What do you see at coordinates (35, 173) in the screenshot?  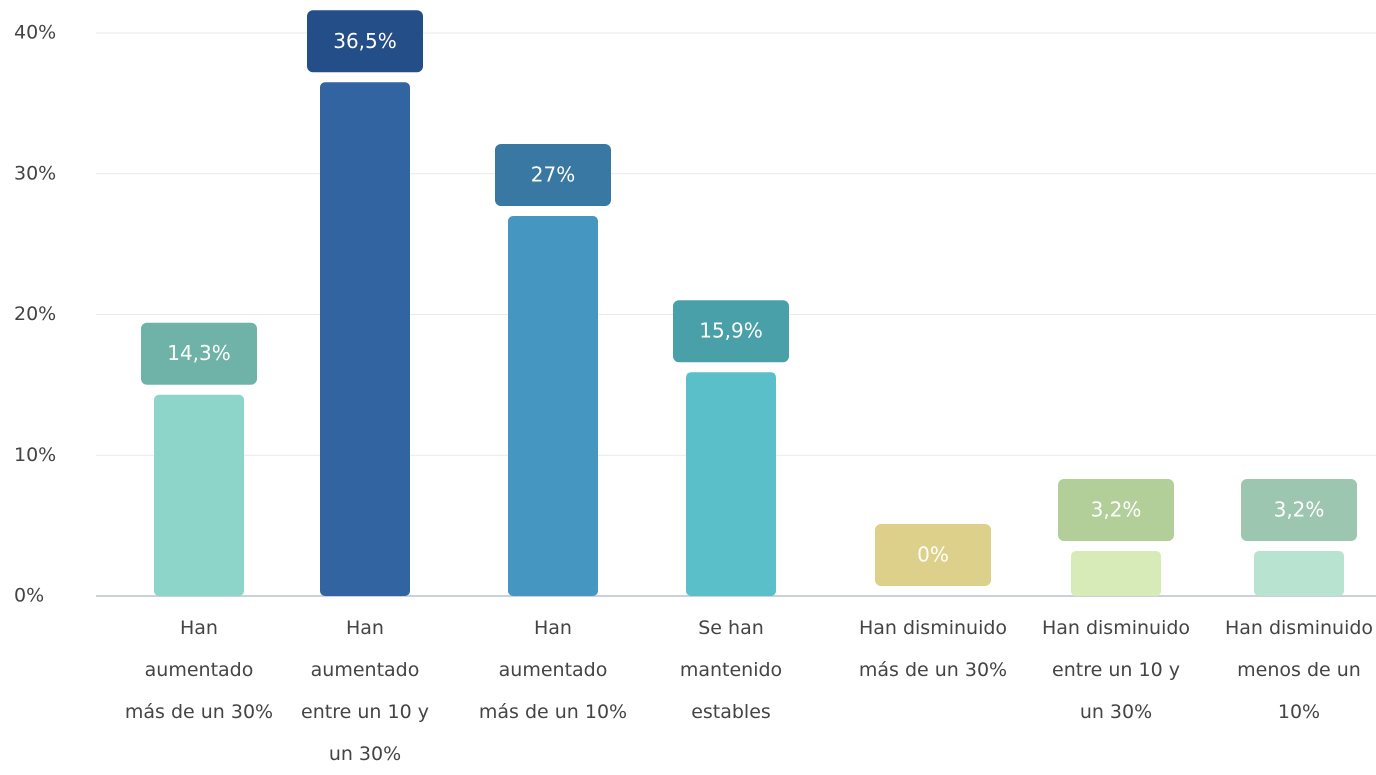 I see `y-tick-label: 30%` at bounding box center [35, 173].